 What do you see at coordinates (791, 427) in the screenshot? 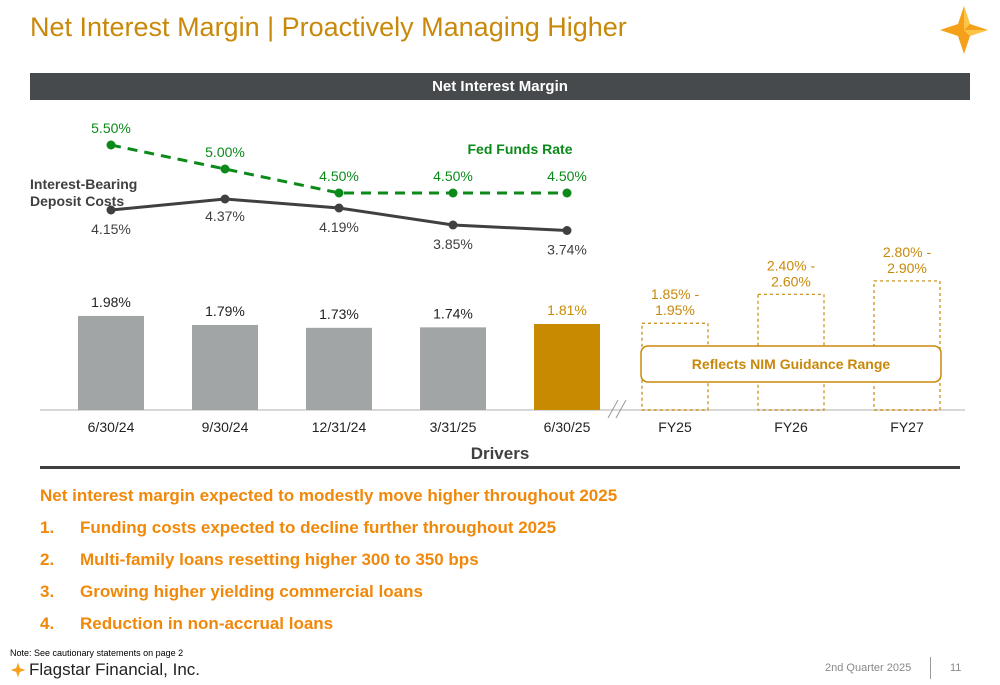
I see `x-tick-label: FY26` at bounding box center [791, 427].